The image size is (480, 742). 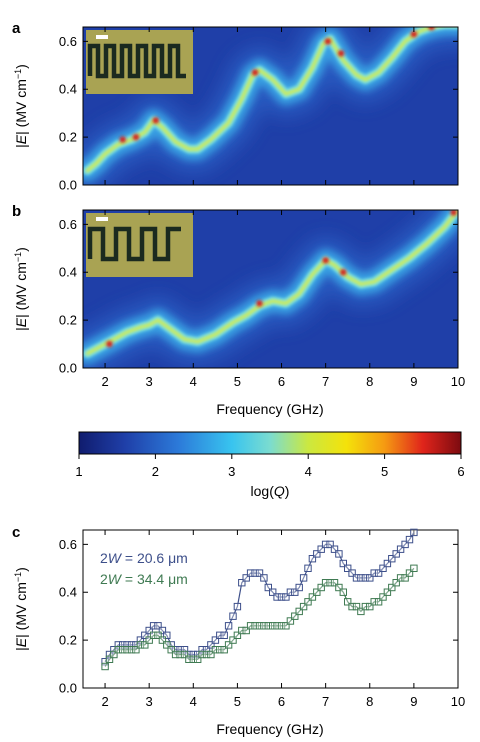 I want to click on y-tick-label-a-3: 0.6, so click(x=68, y=41).